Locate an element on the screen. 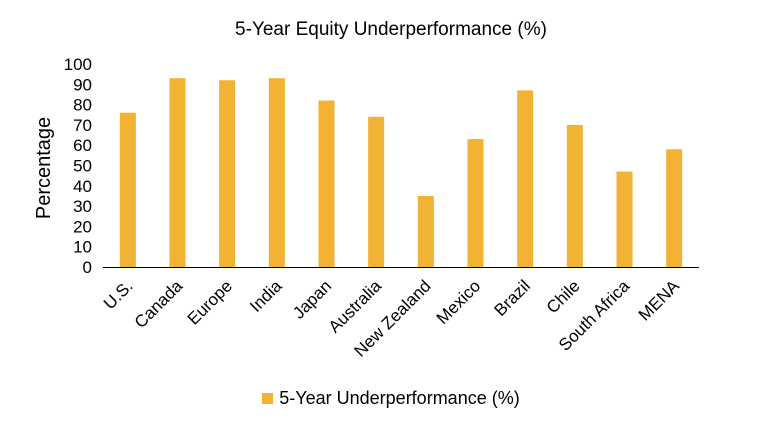 The height and width of the screenshot is (422, 782). y-axis-title: Percentage is located at coordinates (44, 168).